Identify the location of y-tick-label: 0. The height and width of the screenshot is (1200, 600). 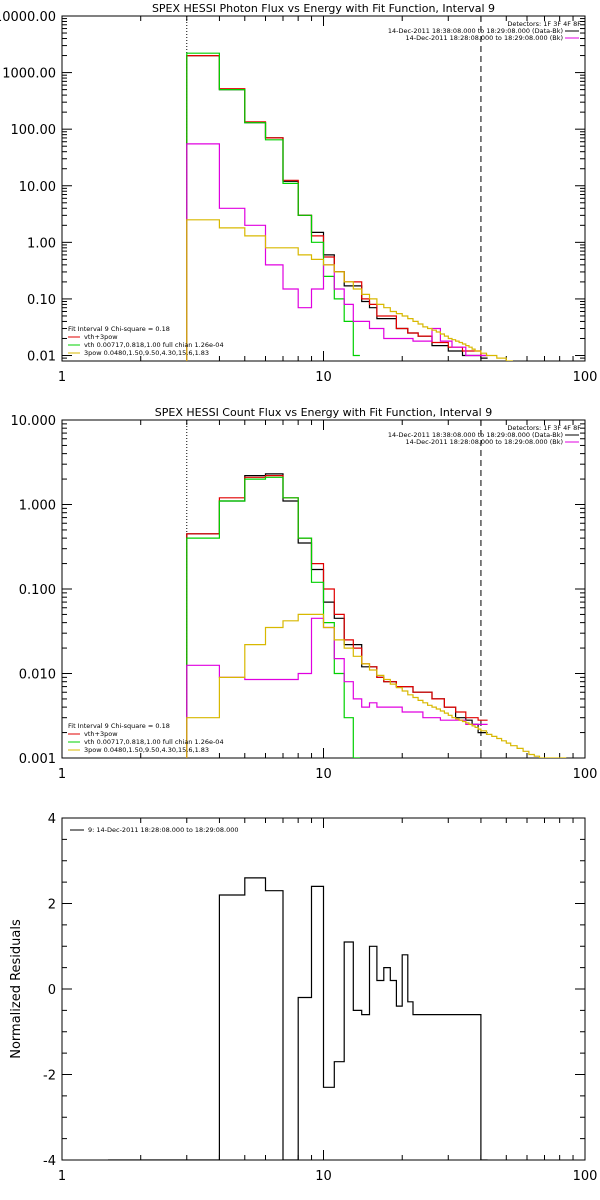
(52, 990).